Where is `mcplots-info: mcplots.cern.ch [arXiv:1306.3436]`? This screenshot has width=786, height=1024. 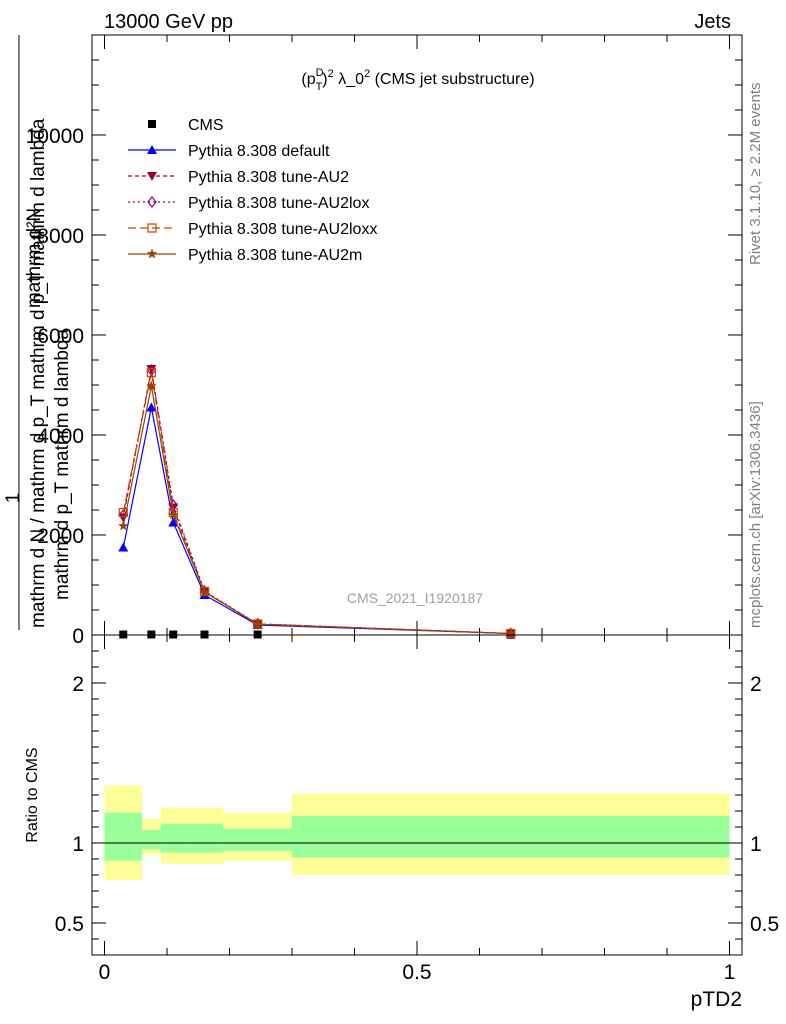
mcplots-info: mcplots.cern.ch [arXiv:1306.3436] is located at coordinates (755, 514).